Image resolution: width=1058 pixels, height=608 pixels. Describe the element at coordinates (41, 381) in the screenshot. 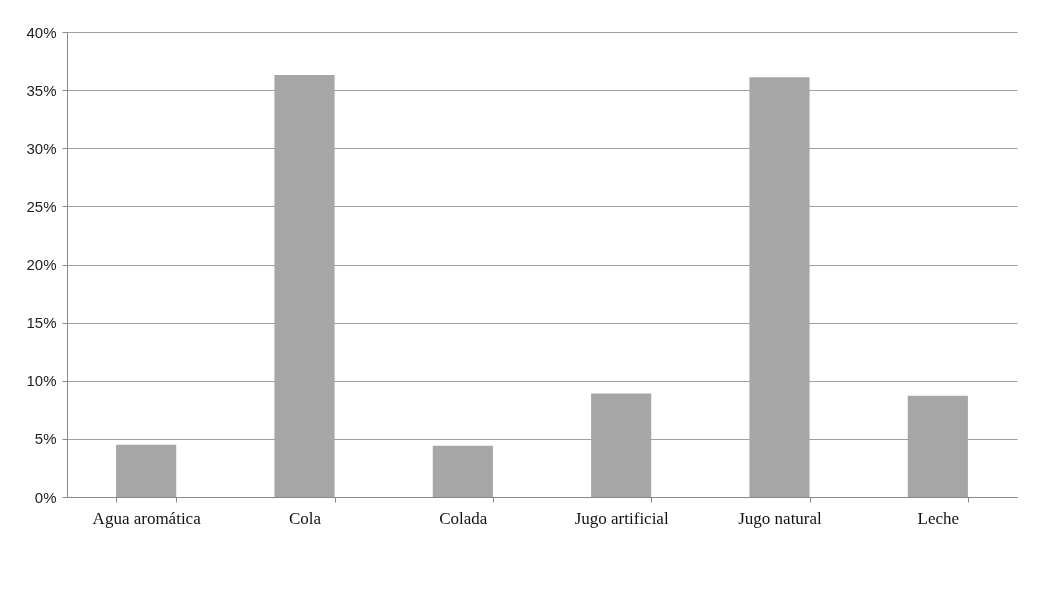

I see `y-tick-label: 10%` at that location.